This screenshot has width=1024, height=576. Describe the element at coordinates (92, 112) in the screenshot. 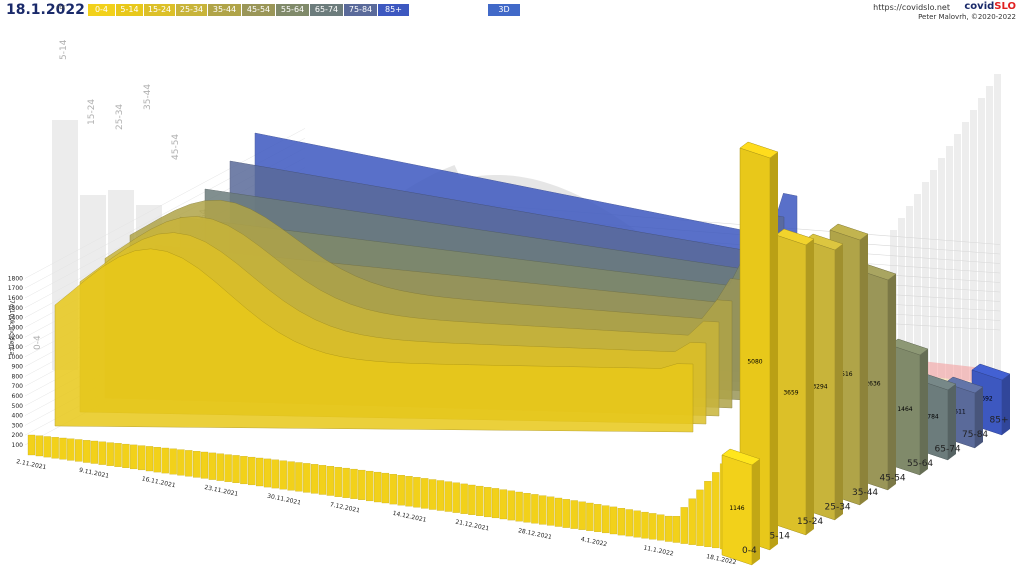

I see `back-wall-label: 15-24` at that location.